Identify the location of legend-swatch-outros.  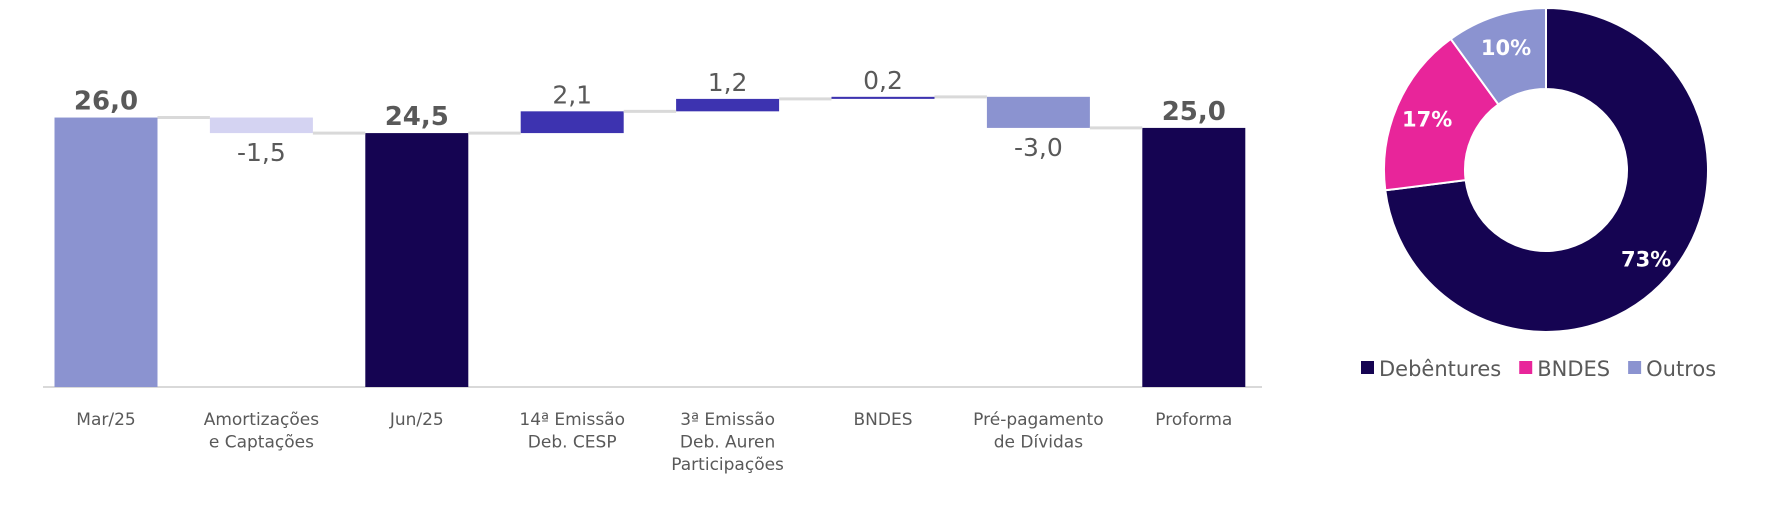
(1635, 367).